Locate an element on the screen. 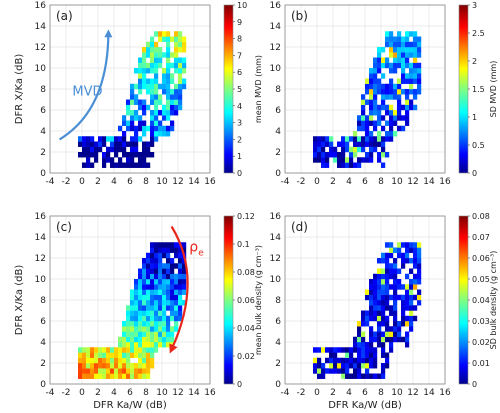 The height and width of the screenshot is (413, 500). y-tick-label: 16 is located at coordinates (276, 6).